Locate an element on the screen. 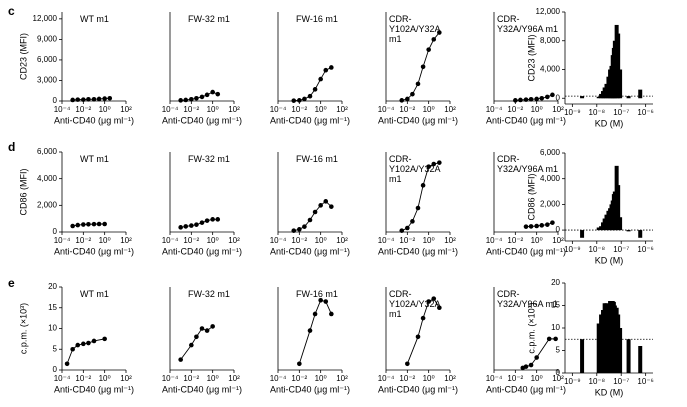 This screenshot has height=407, width=687. x-tick-label: 10⁻⁷ is located at coordinates (621, 249).